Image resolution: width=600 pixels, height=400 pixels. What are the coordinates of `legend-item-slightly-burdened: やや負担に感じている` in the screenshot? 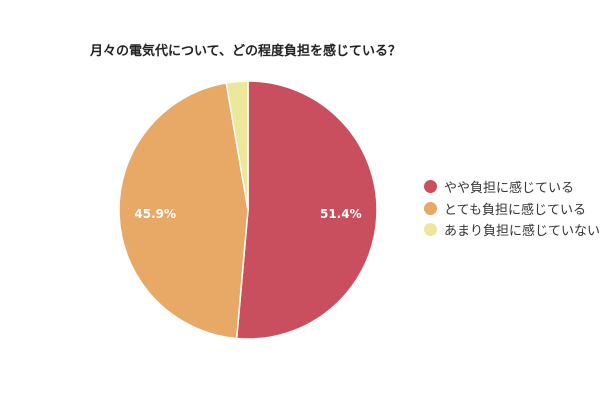 It's located at (512, 187).